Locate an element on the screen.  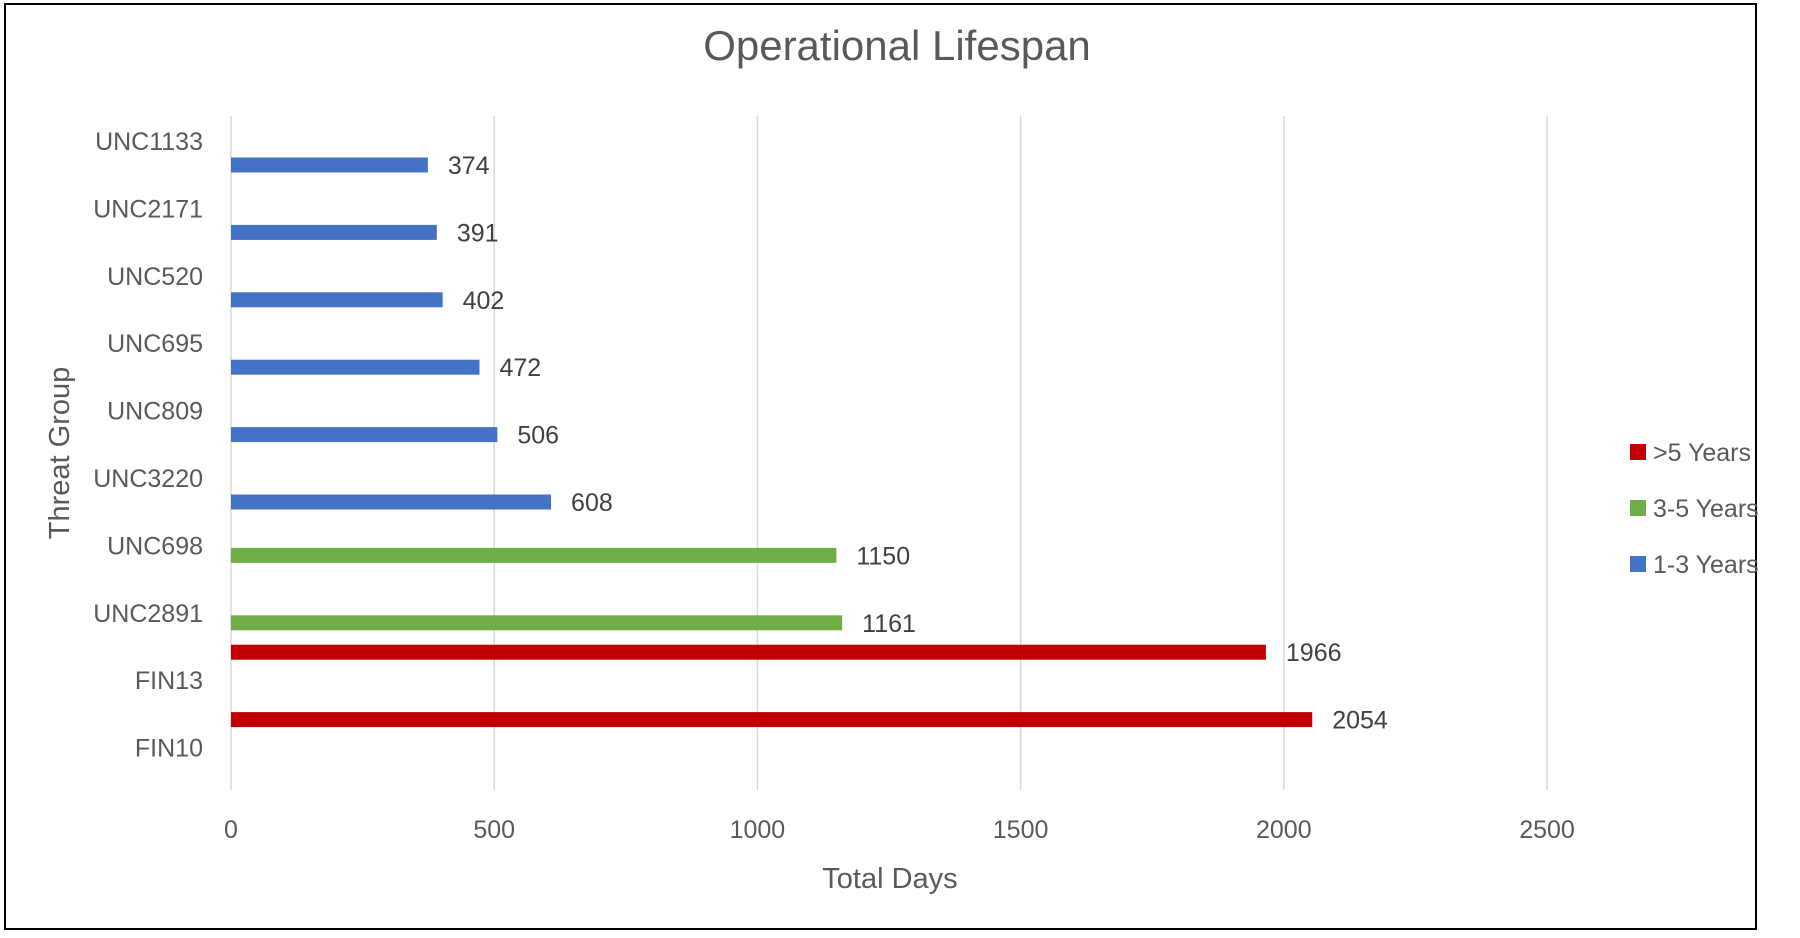
data-label-unc698: 1150 is located at coordinates (883, 556).